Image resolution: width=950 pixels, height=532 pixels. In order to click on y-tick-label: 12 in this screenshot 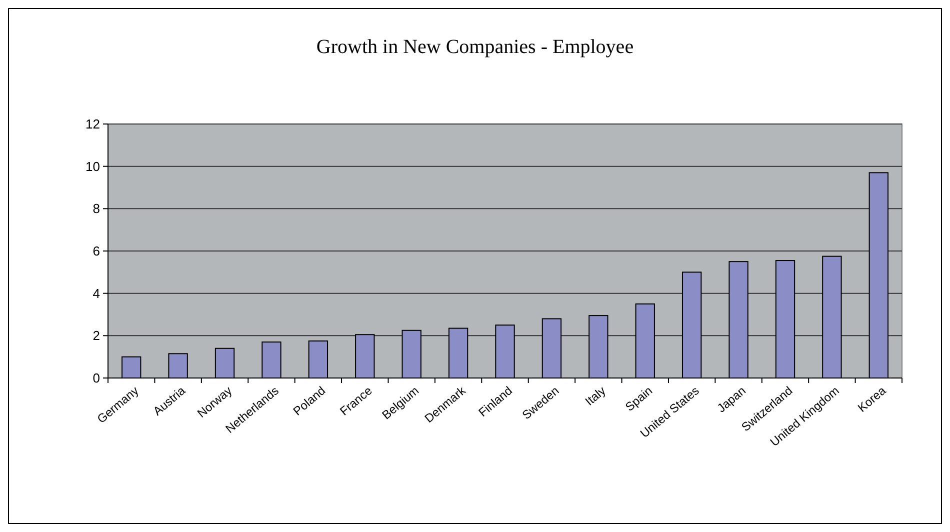, I will do `click(93, 124)`.